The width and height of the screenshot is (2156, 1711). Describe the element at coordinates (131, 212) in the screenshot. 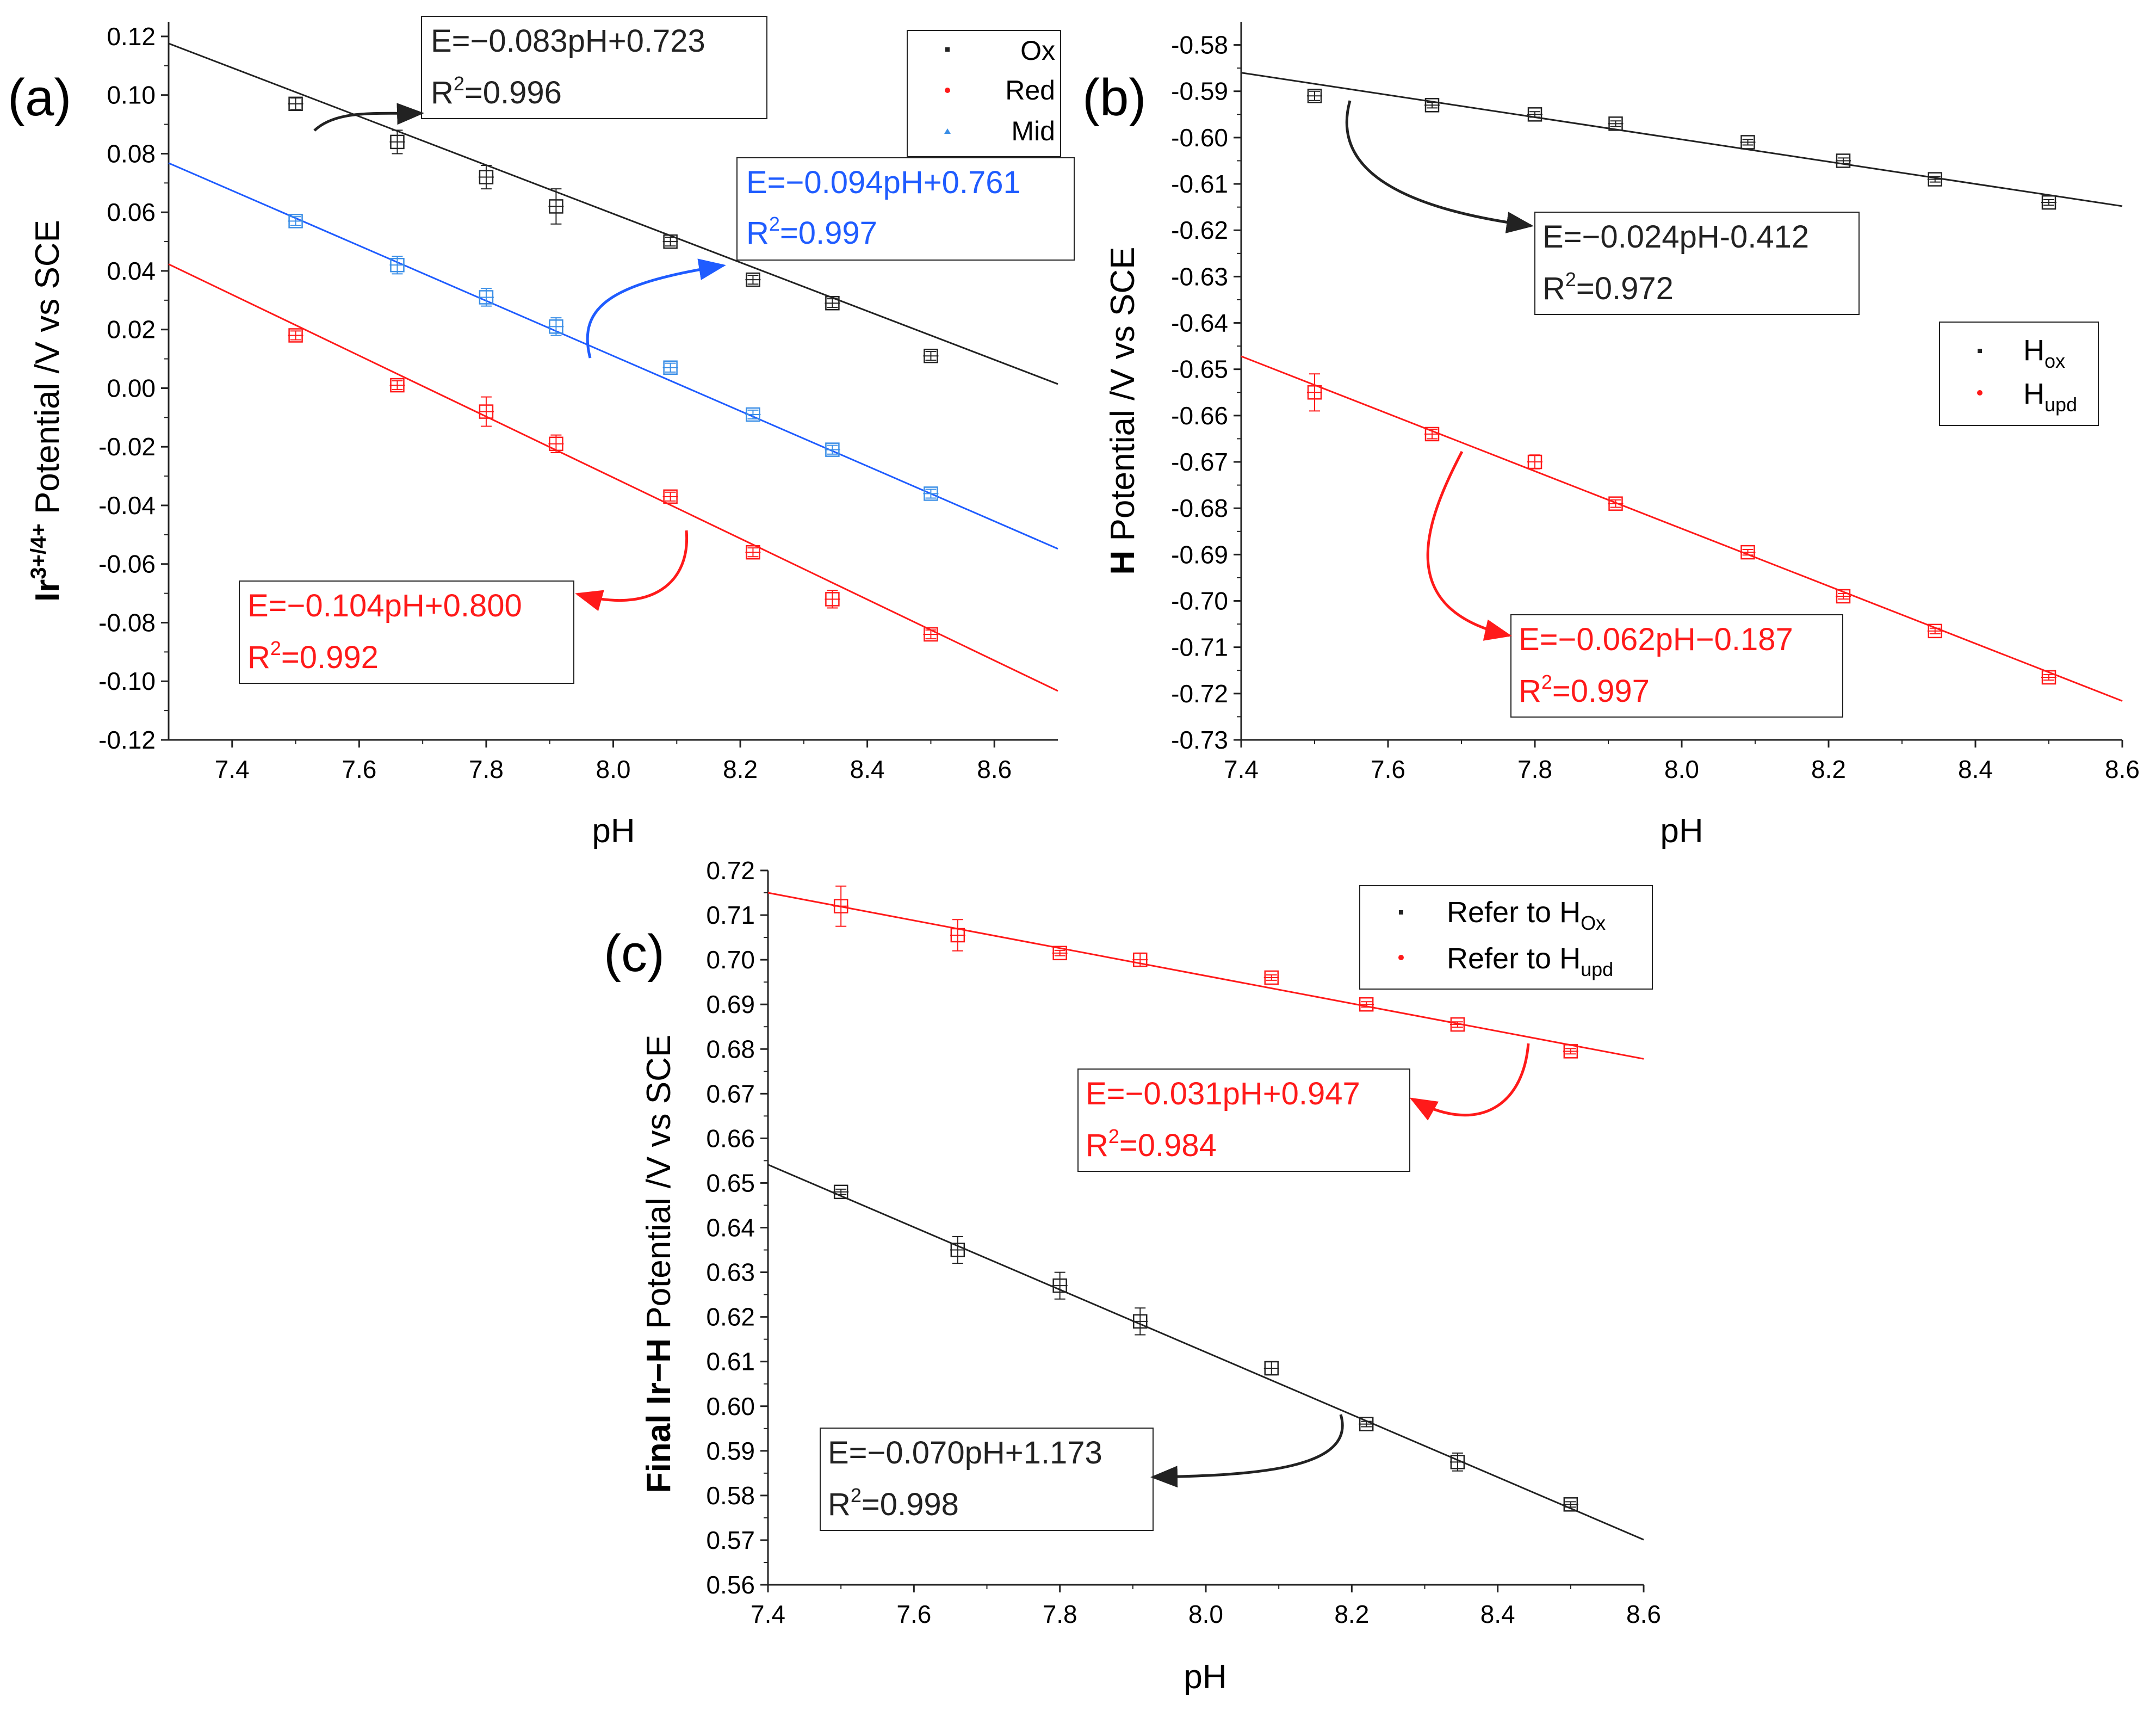

I see `y-tick-label: 0.06` at that location.